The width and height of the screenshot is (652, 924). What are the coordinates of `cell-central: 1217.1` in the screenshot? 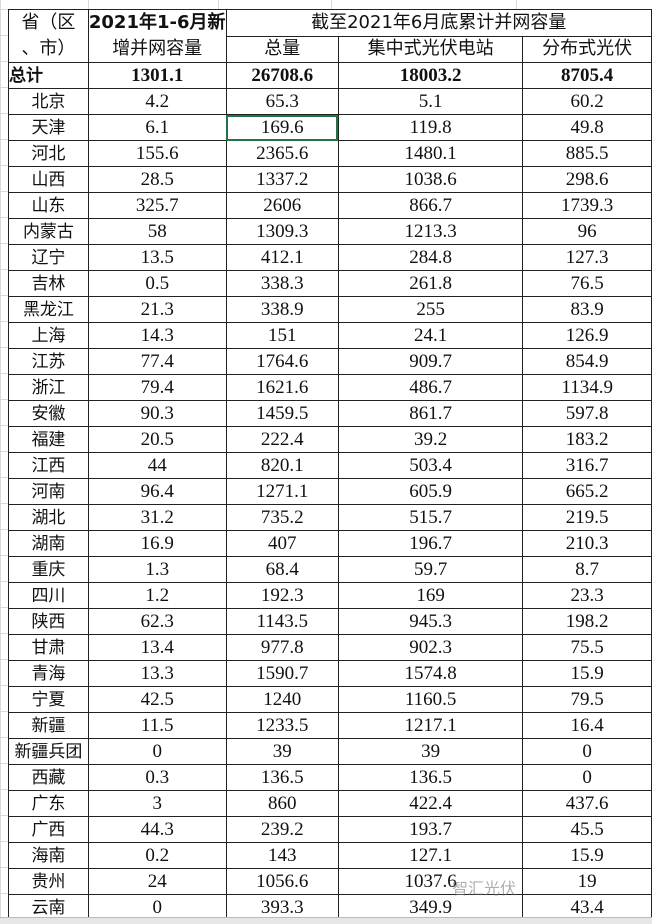 It's located at (430, 725).